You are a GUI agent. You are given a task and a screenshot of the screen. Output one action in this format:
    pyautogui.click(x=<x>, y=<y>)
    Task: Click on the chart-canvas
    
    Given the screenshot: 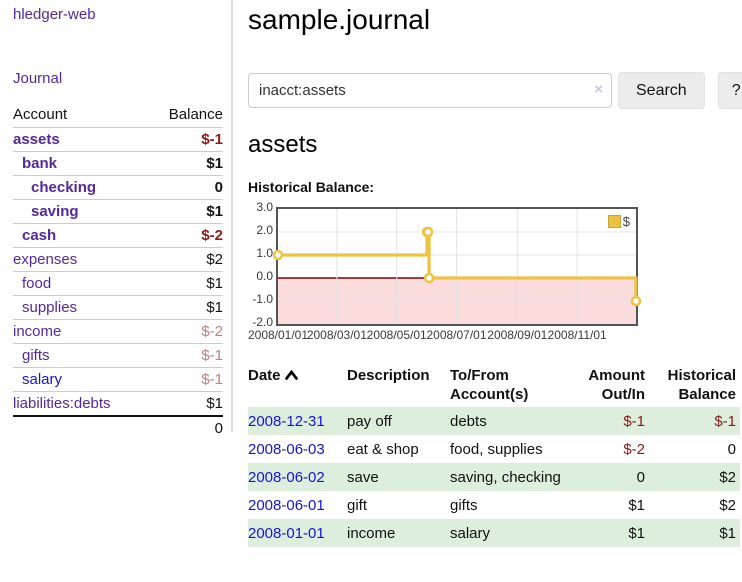 What is the action you would take?
    pyautogui.click(x=457, y=266)
    